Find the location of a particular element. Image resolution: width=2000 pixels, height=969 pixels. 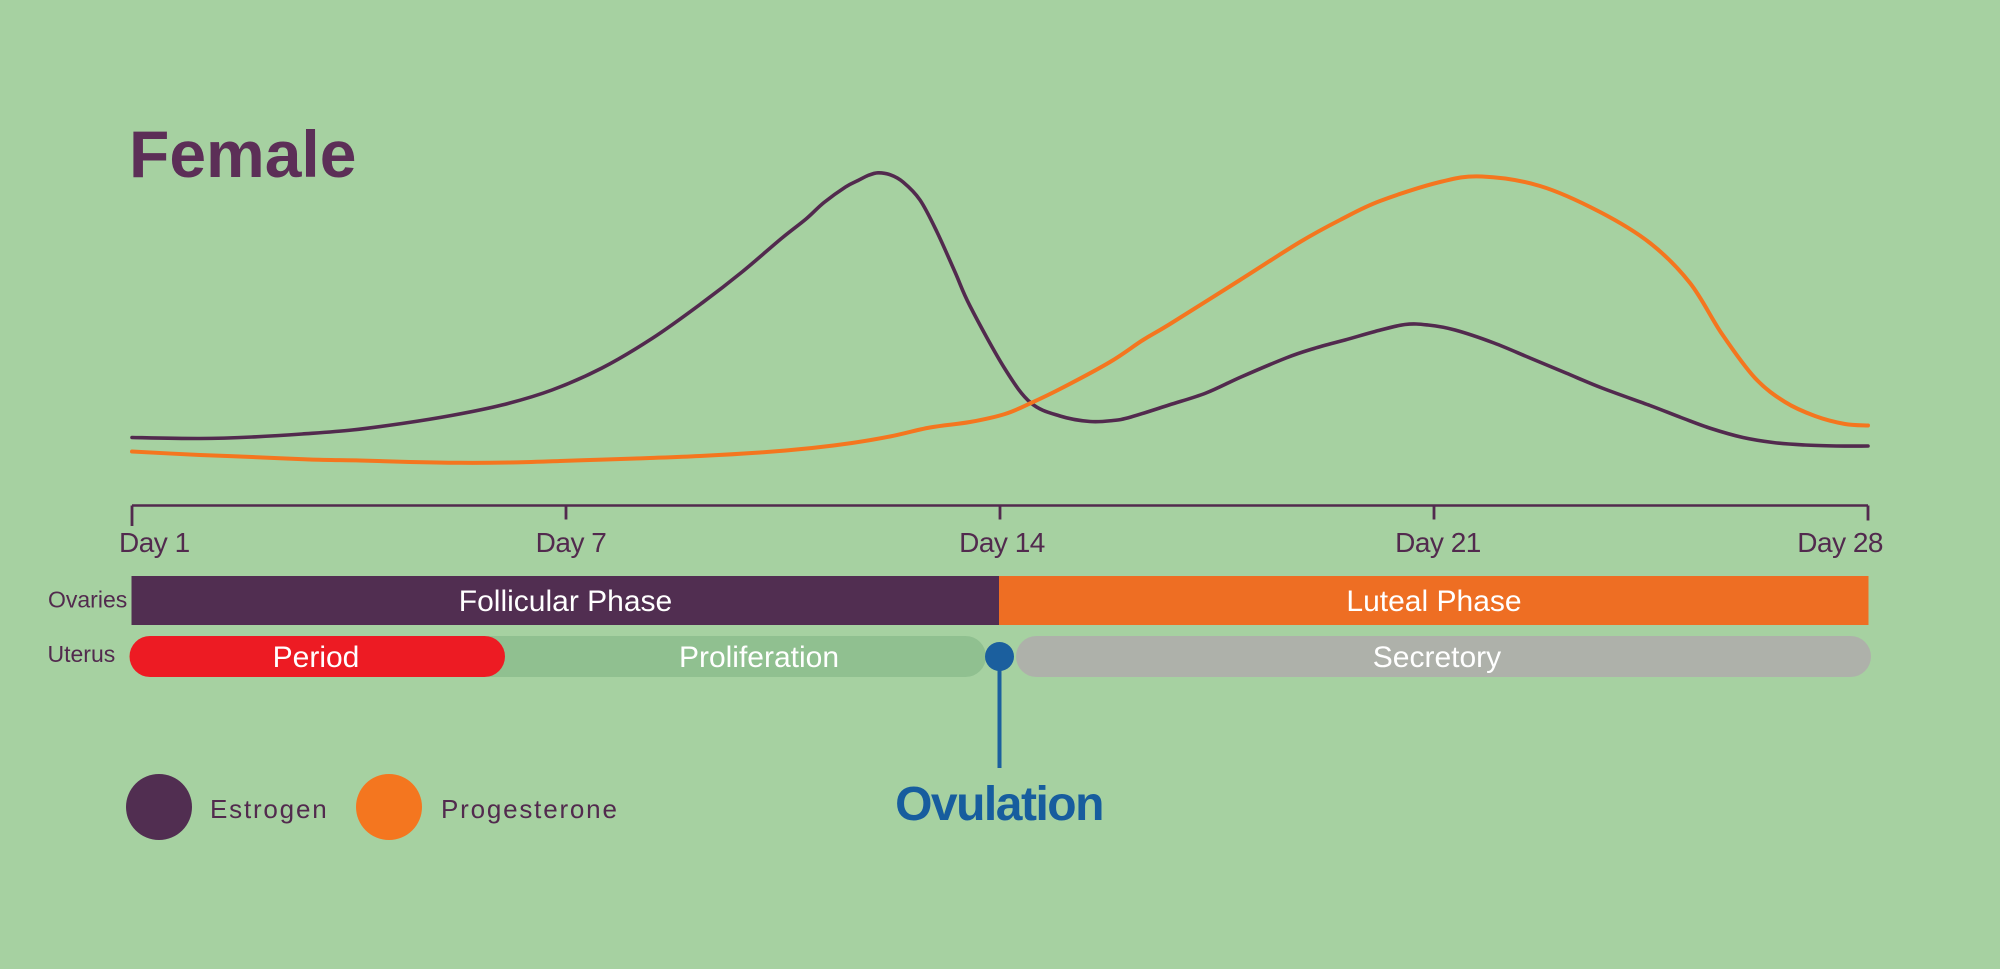

svg-text: Luteal Phase is located at coordinates (1433, 601).